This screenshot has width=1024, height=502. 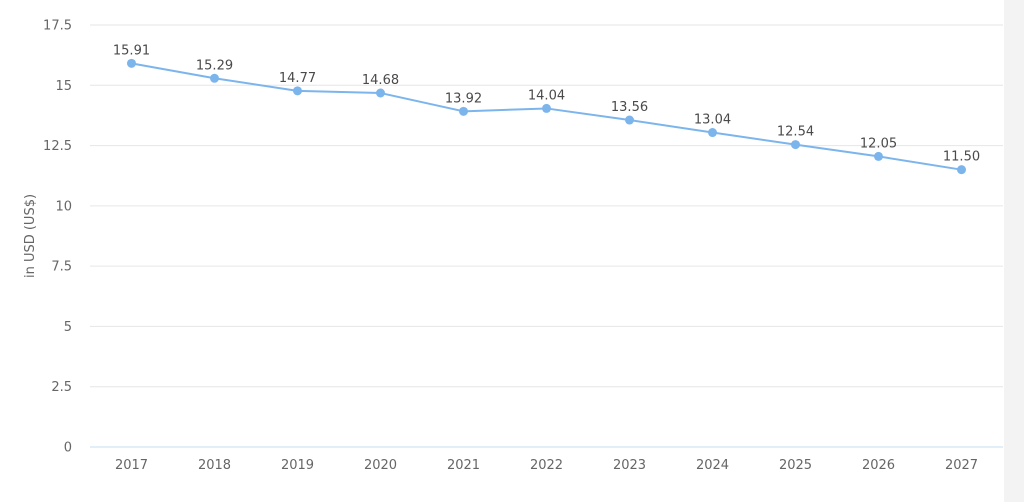 What do you see at coordinates (214, 65) in the screenshot?
I see `data-label: 15.29` at bounding box center [214, 65].